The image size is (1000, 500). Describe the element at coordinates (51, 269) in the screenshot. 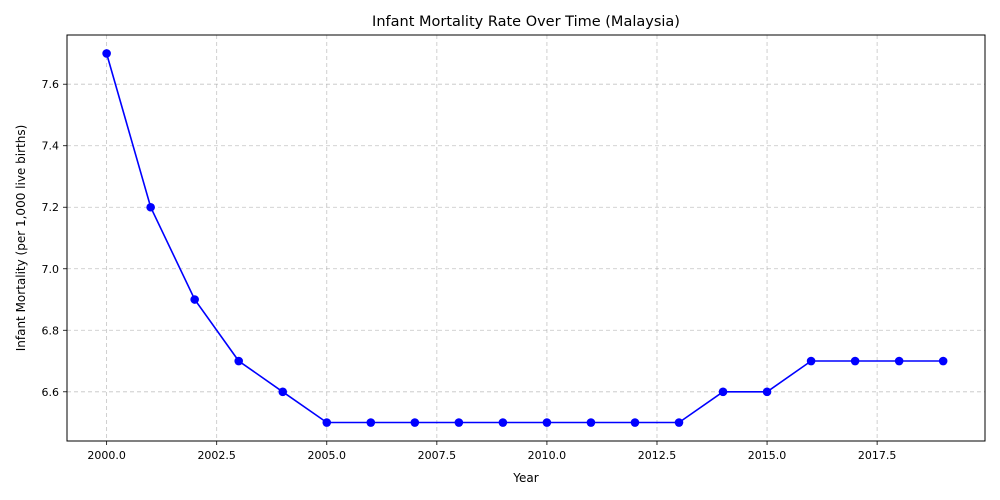

I see `y-tick-label: 7.0` at that location.